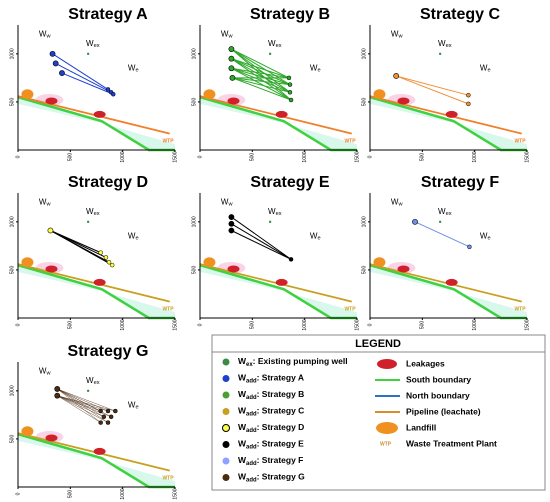 This screenshot has width=550, height=502. Describe the element at coordinates (251, 447) in the screenshot. I see `legend-well-label-sub: add` at that location.